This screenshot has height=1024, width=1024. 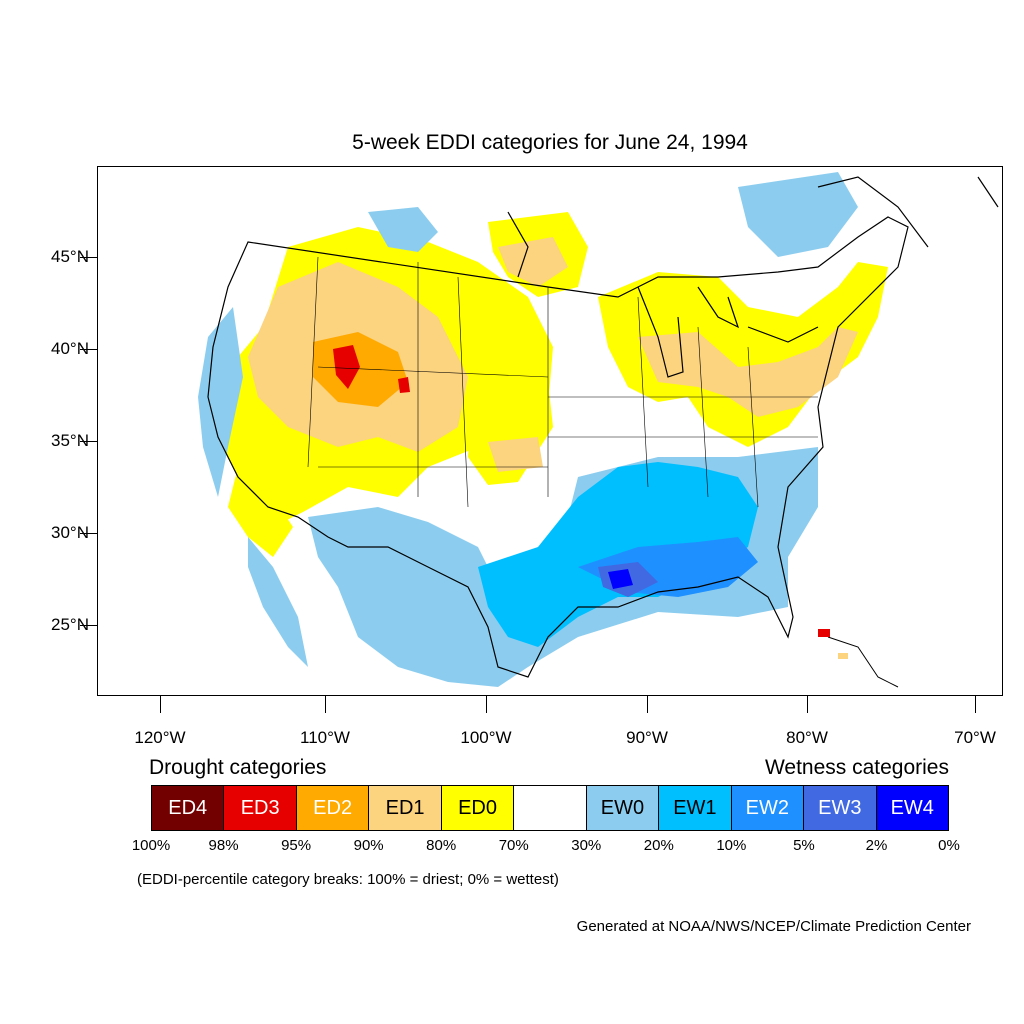 I want to click on lon-label-110: 110°W, so click(x=325, y=737).